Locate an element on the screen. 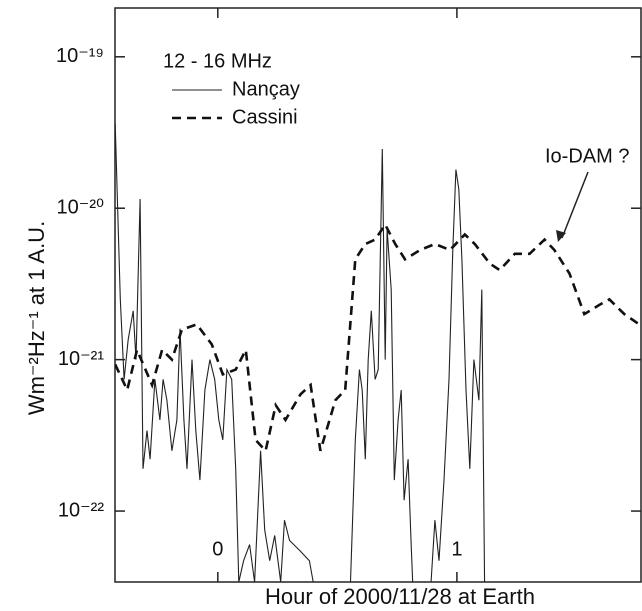 The width and height of the screenshot is (642, 611). legend-label: Cassini is located at coordinates (265, 117).